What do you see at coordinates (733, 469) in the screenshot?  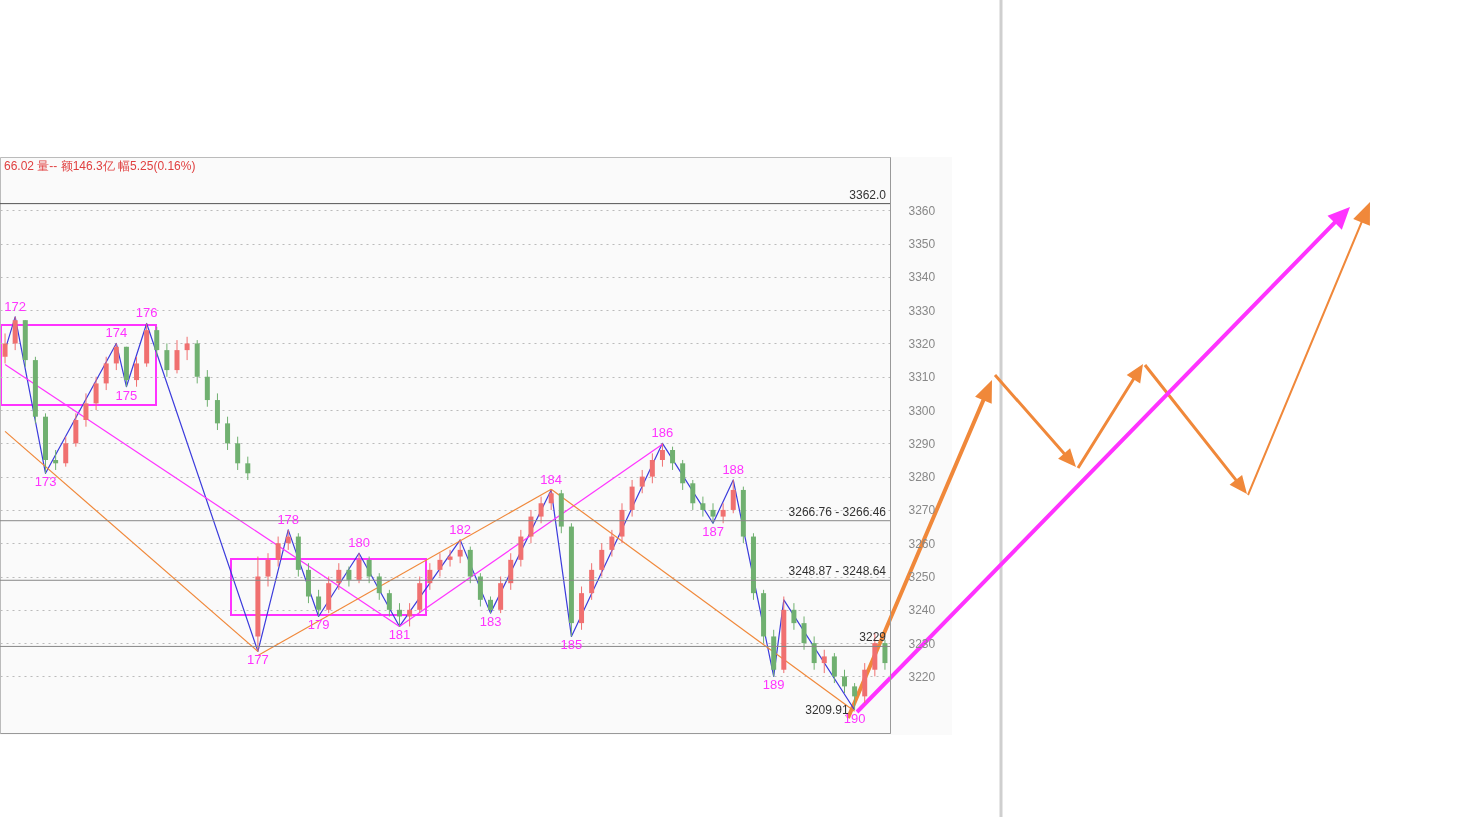 I see `annotation: 188` at bounding box center [733, 469].